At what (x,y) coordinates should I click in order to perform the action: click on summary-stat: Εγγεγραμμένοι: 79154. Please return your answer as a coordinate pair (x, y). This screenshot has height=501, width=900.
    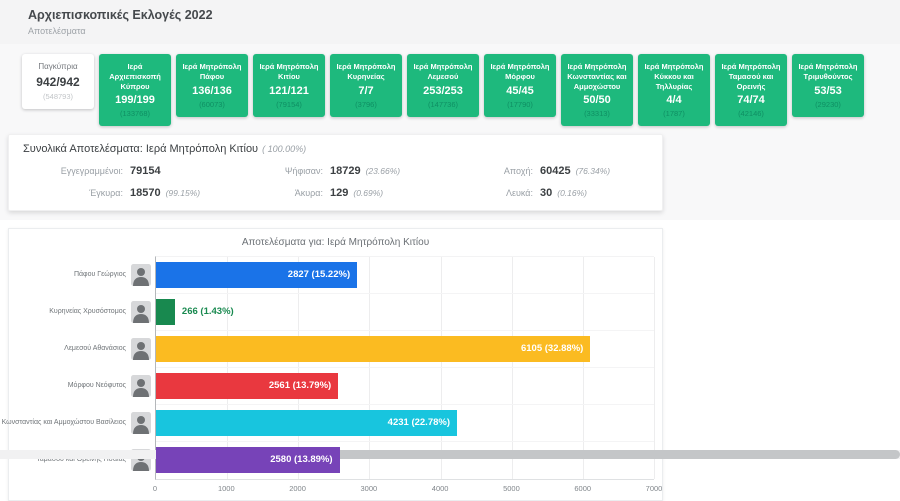
    Looking at the image, I should click on (123, 171).